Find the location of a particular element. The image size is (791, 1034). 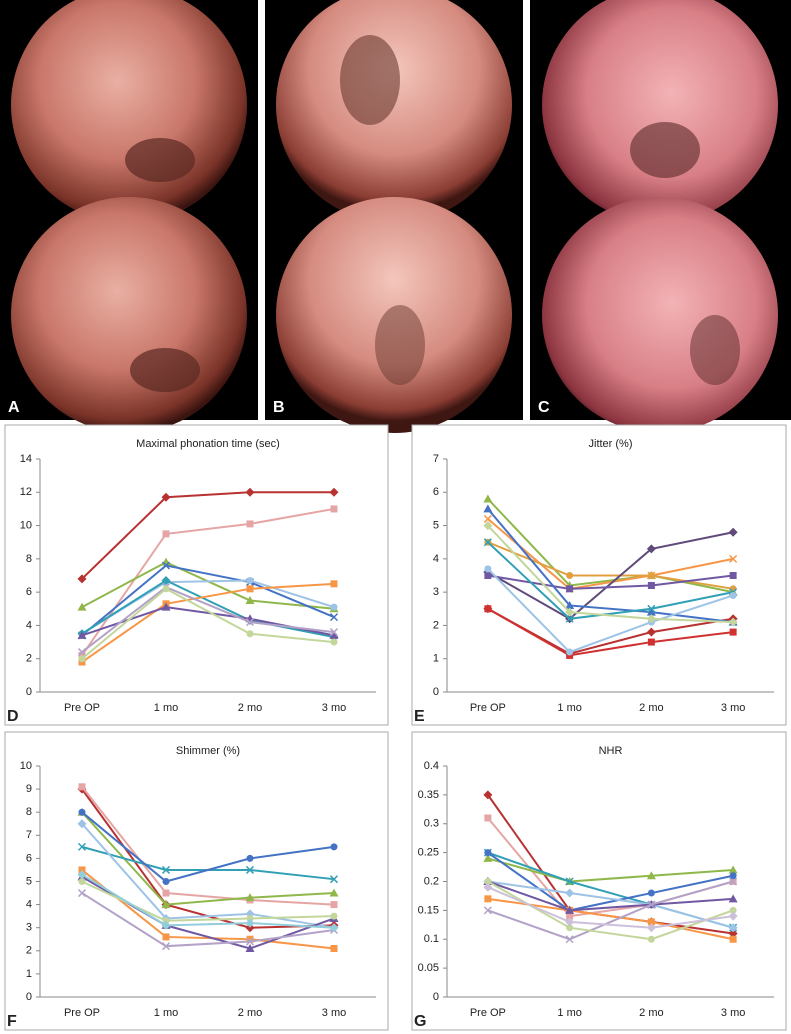

panel-label: B is located at coordinates (279, 407).